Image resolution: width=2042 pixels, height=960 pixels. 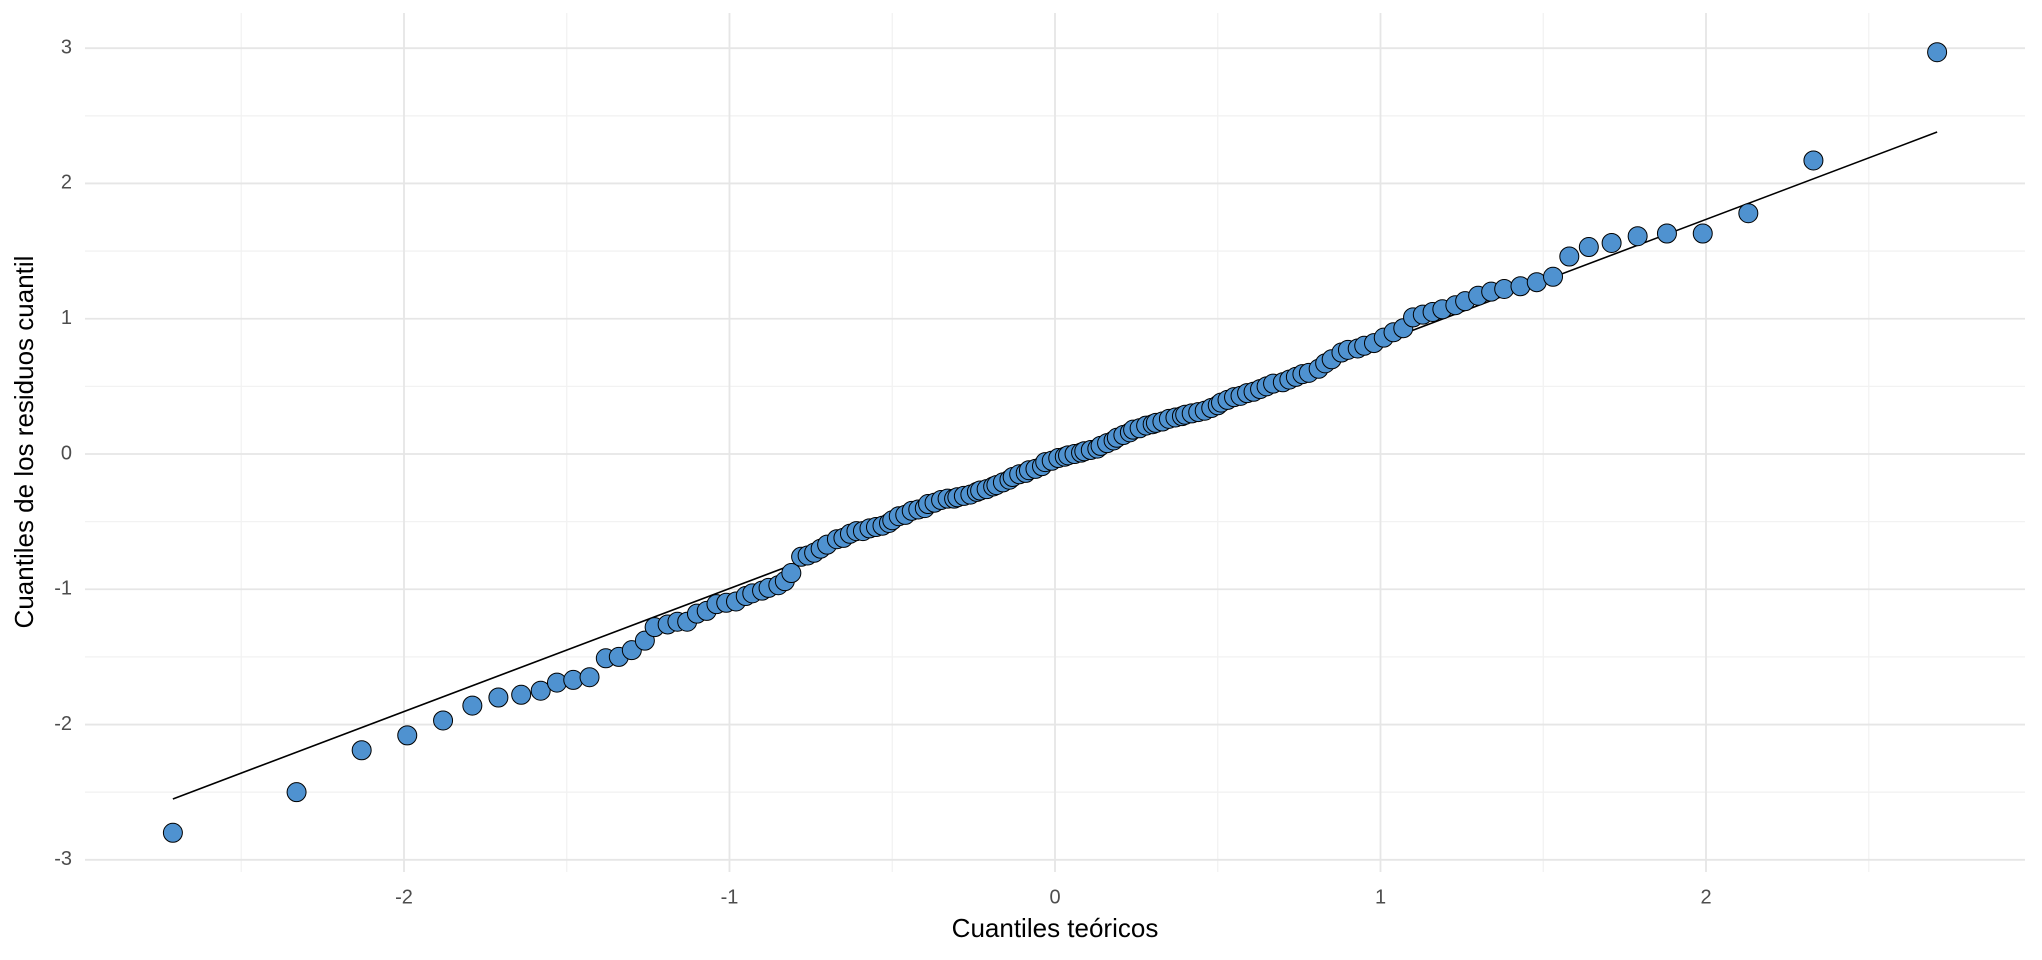 What do you see at coordinates (24, 442) in the screenshot?
I see `y-axis-title: Cuantiles de los residuos cuantil` at bounding box center [24, 442].